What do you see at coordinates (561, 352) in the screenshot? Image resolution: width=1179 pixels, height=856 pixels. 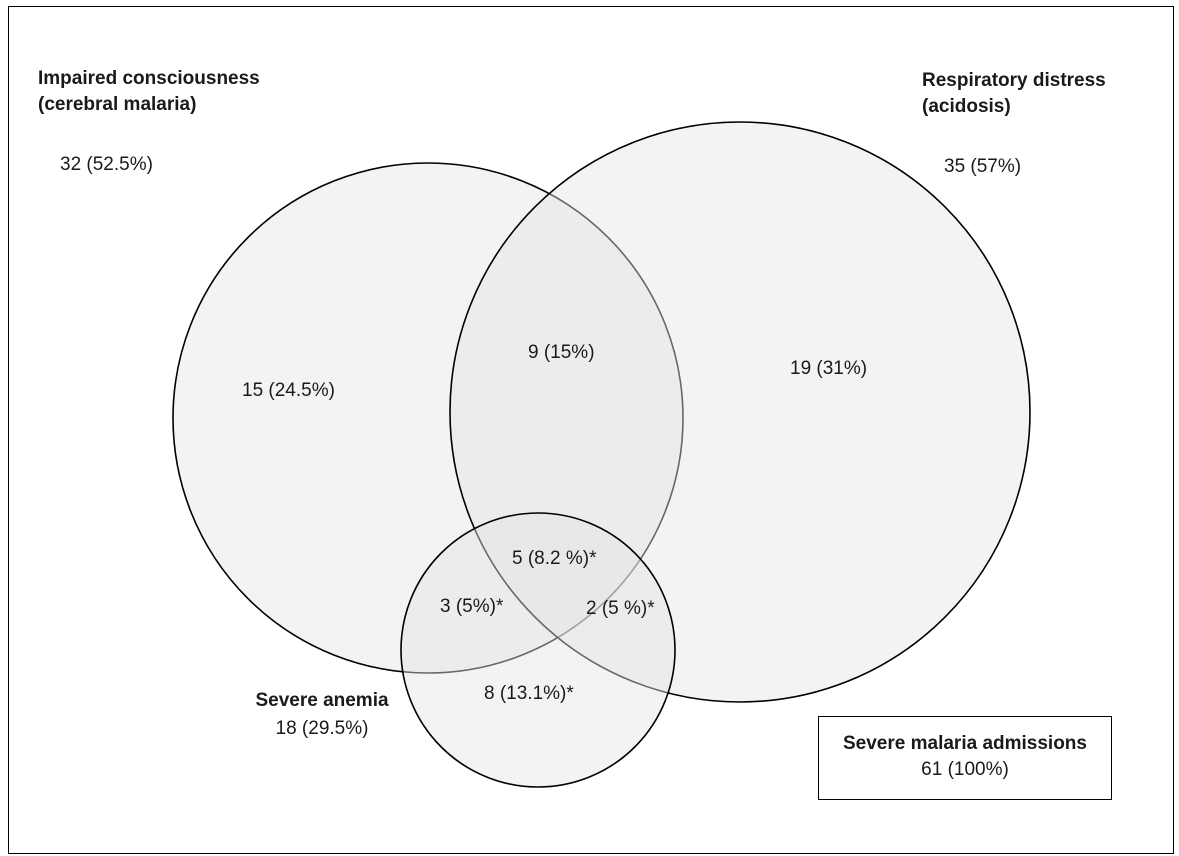 I see `region-cerebral-respiratory: 9 (15%)` at bounding box center [561, 352].